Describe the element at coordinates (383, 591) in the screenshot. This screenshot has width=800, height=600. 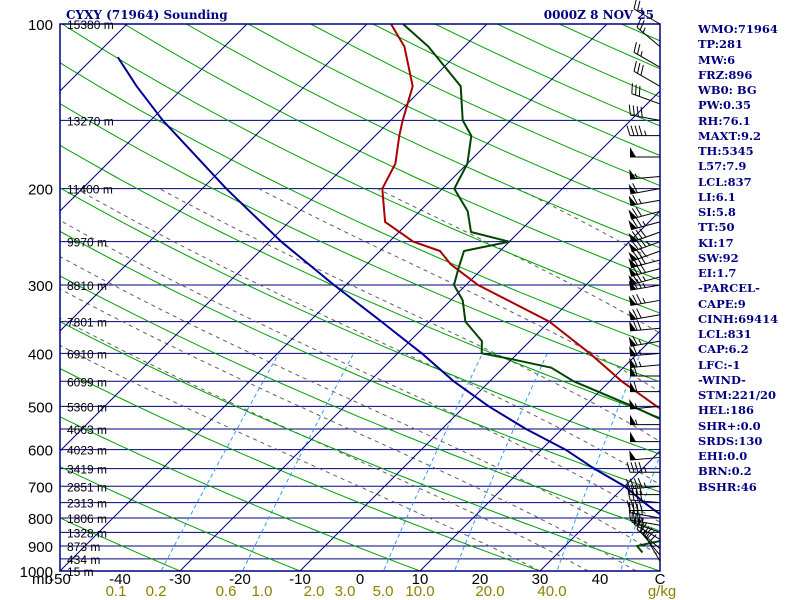
I see `mixing-ratio-label: 5.0` at that location.